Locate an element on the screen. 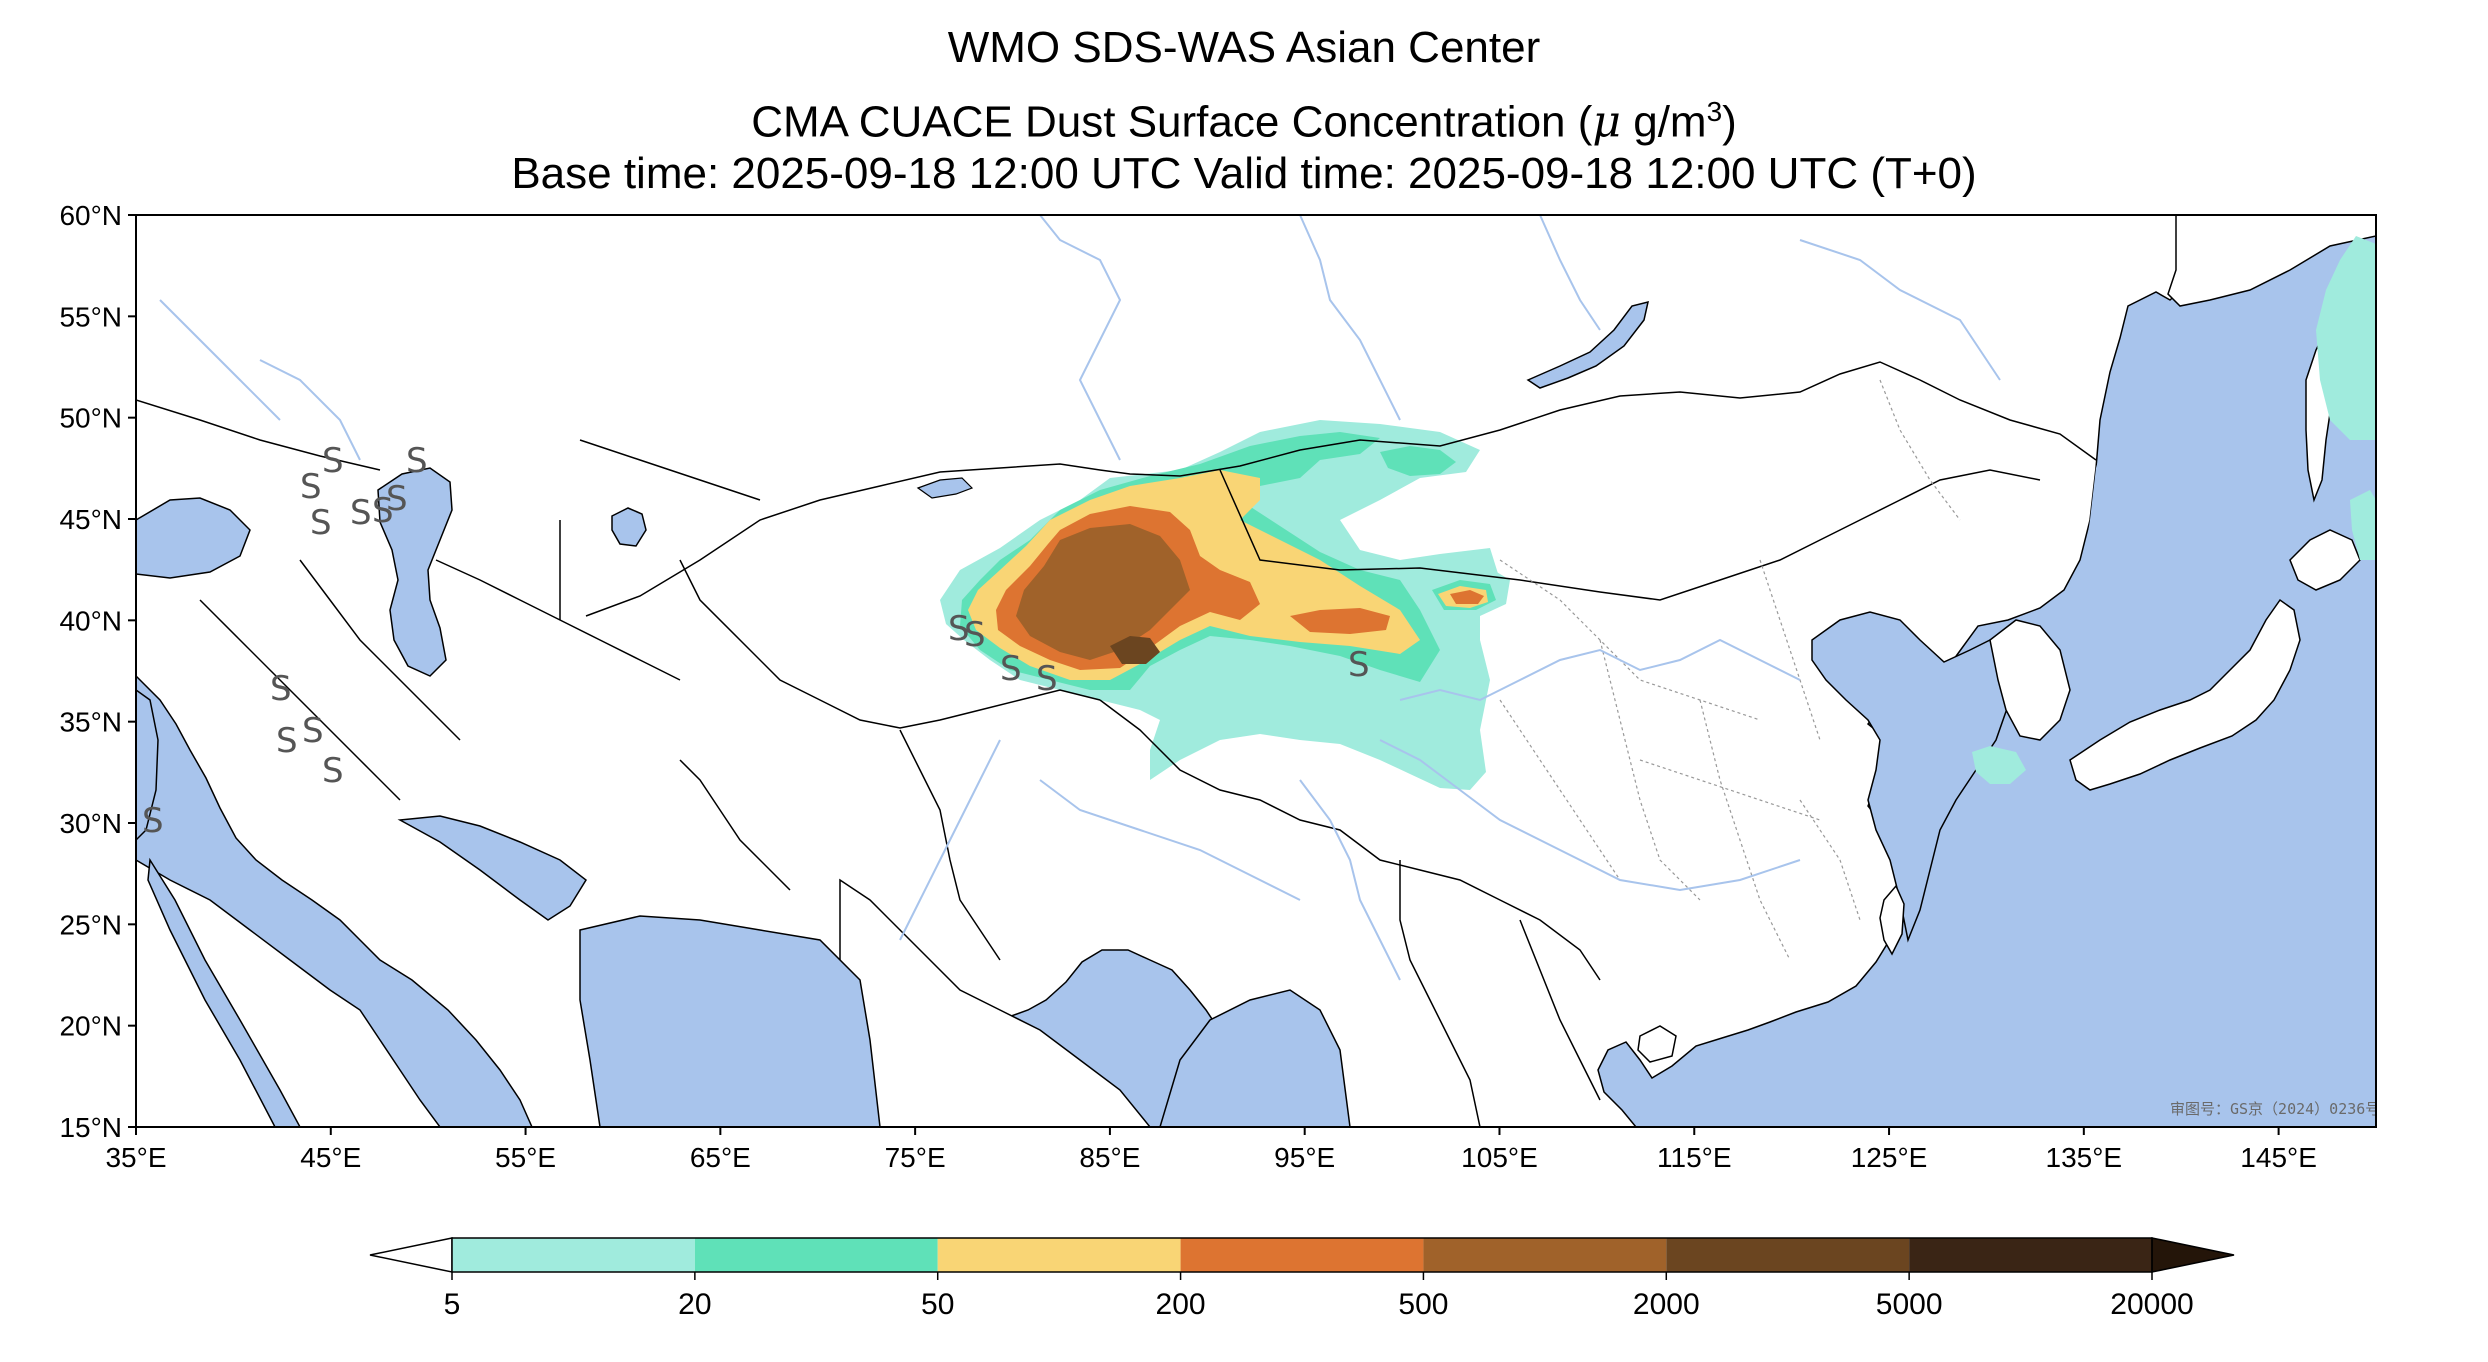  colorbar-label: 2000 is located at coordinates (1666, 1304).